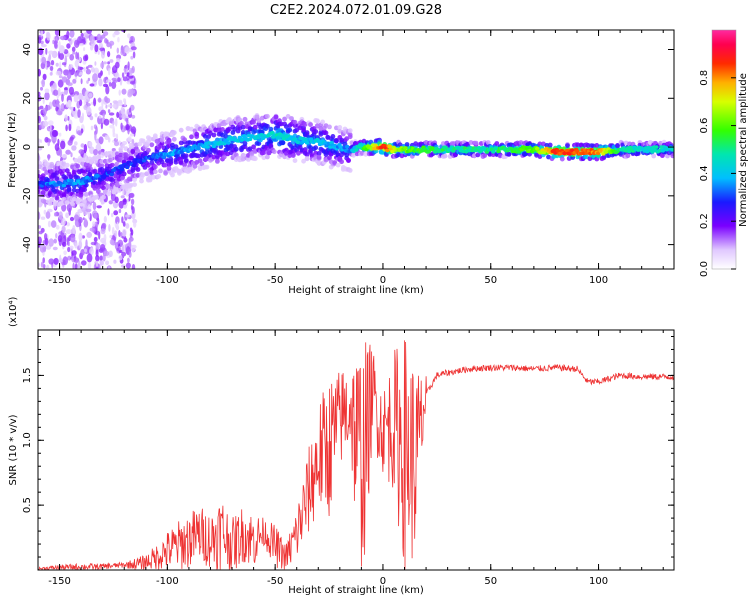  Describe the element at coordinates (27, 440) in the screenshot. I see `y-tick-label: 1.0` at that location.